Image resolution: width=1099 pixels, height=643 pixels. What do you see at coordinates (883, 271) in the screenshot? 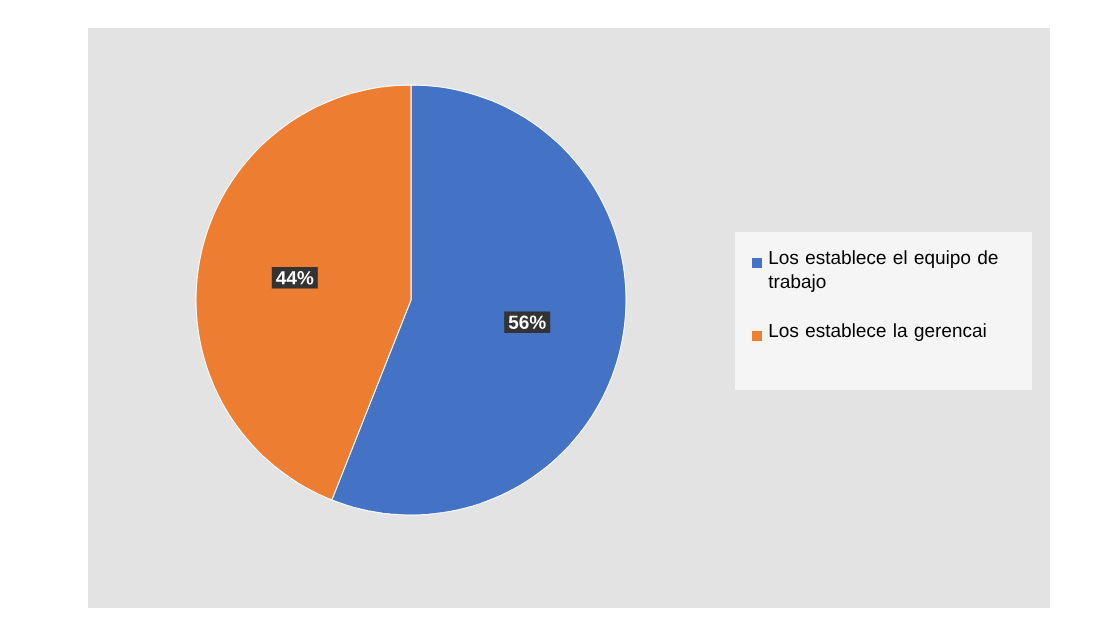
I see `legend-label: Los establece el equipo de trabajo` at bounding box center [883, 271].